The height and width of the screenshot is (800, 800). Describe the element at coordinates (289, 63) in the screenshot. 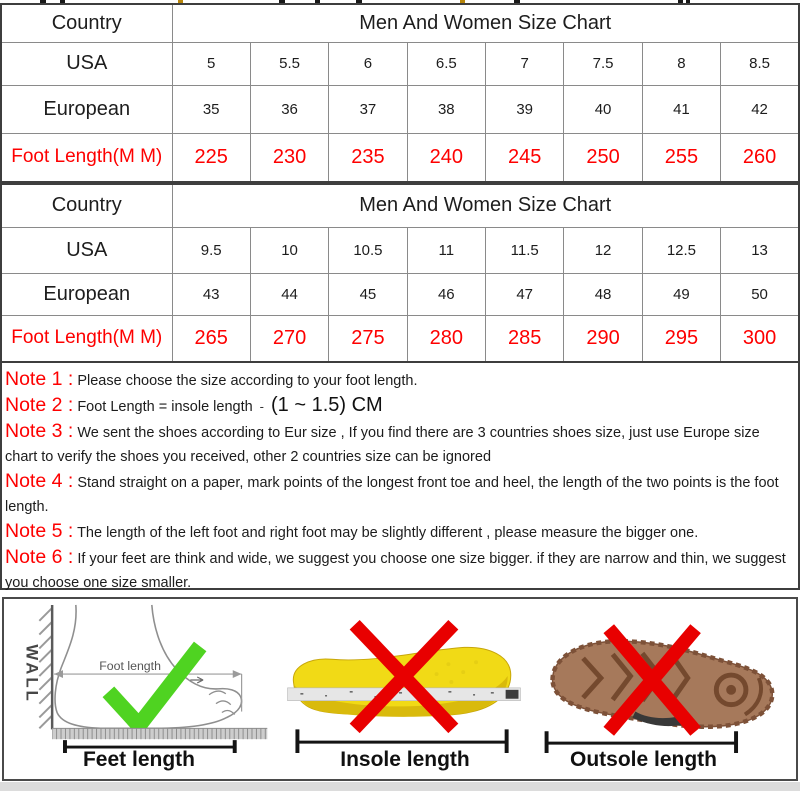

I see `size-value-cell: 5.5` at that location.